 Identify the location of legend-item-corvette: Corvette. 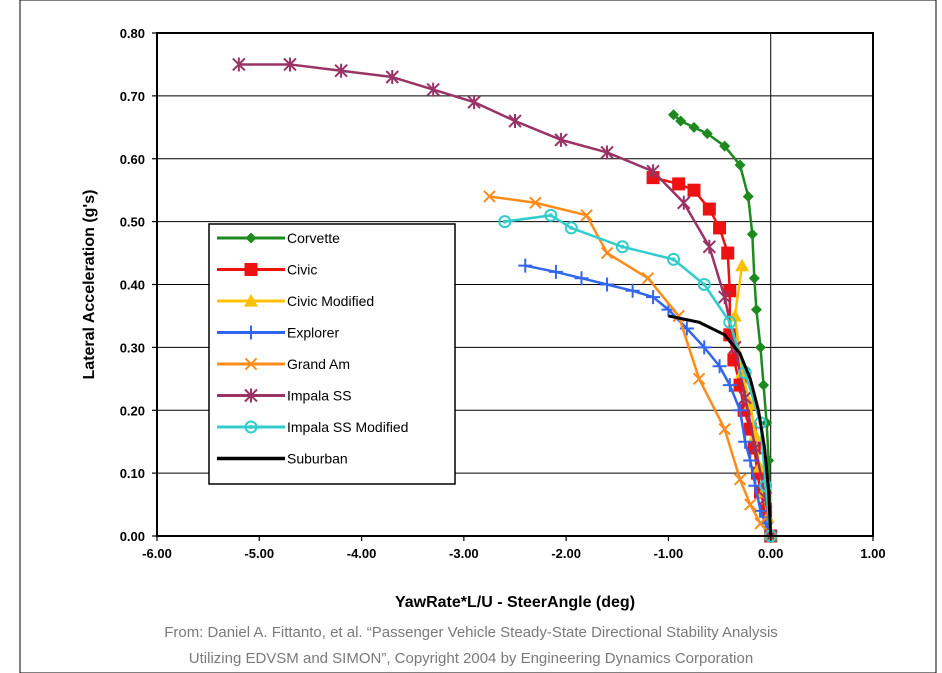
(278, 238).